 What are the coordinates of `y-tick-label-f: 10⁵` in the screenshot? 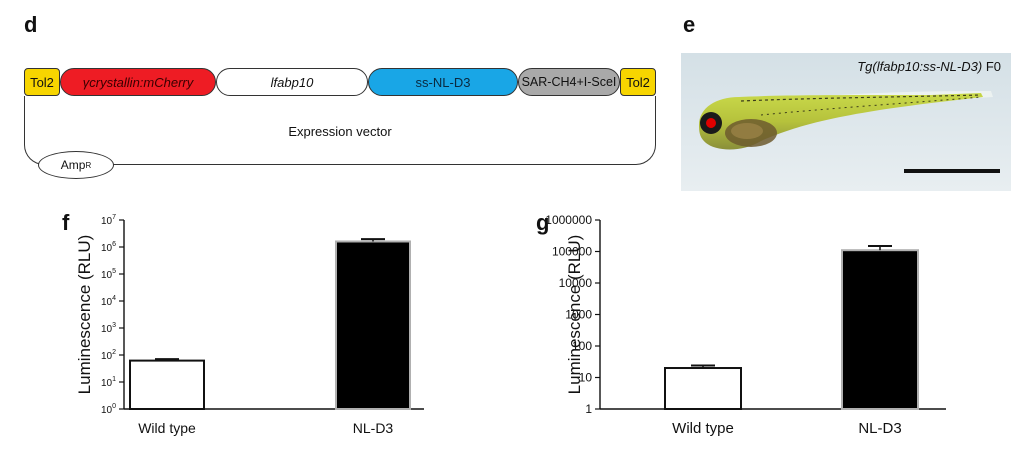 It's located at (108, 274).